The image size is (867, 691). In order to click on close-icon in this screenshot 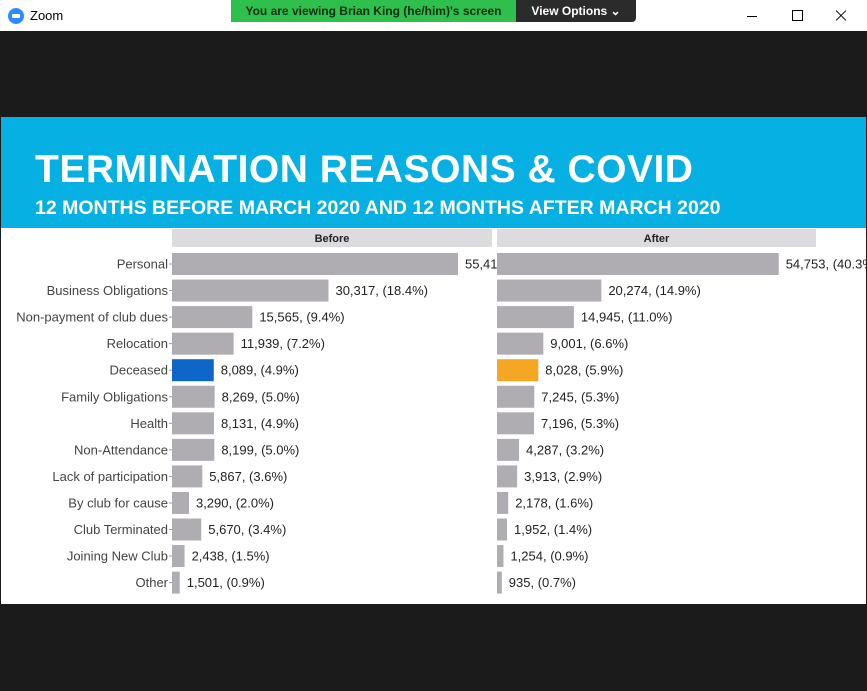, I will do `click(841, 16)`.